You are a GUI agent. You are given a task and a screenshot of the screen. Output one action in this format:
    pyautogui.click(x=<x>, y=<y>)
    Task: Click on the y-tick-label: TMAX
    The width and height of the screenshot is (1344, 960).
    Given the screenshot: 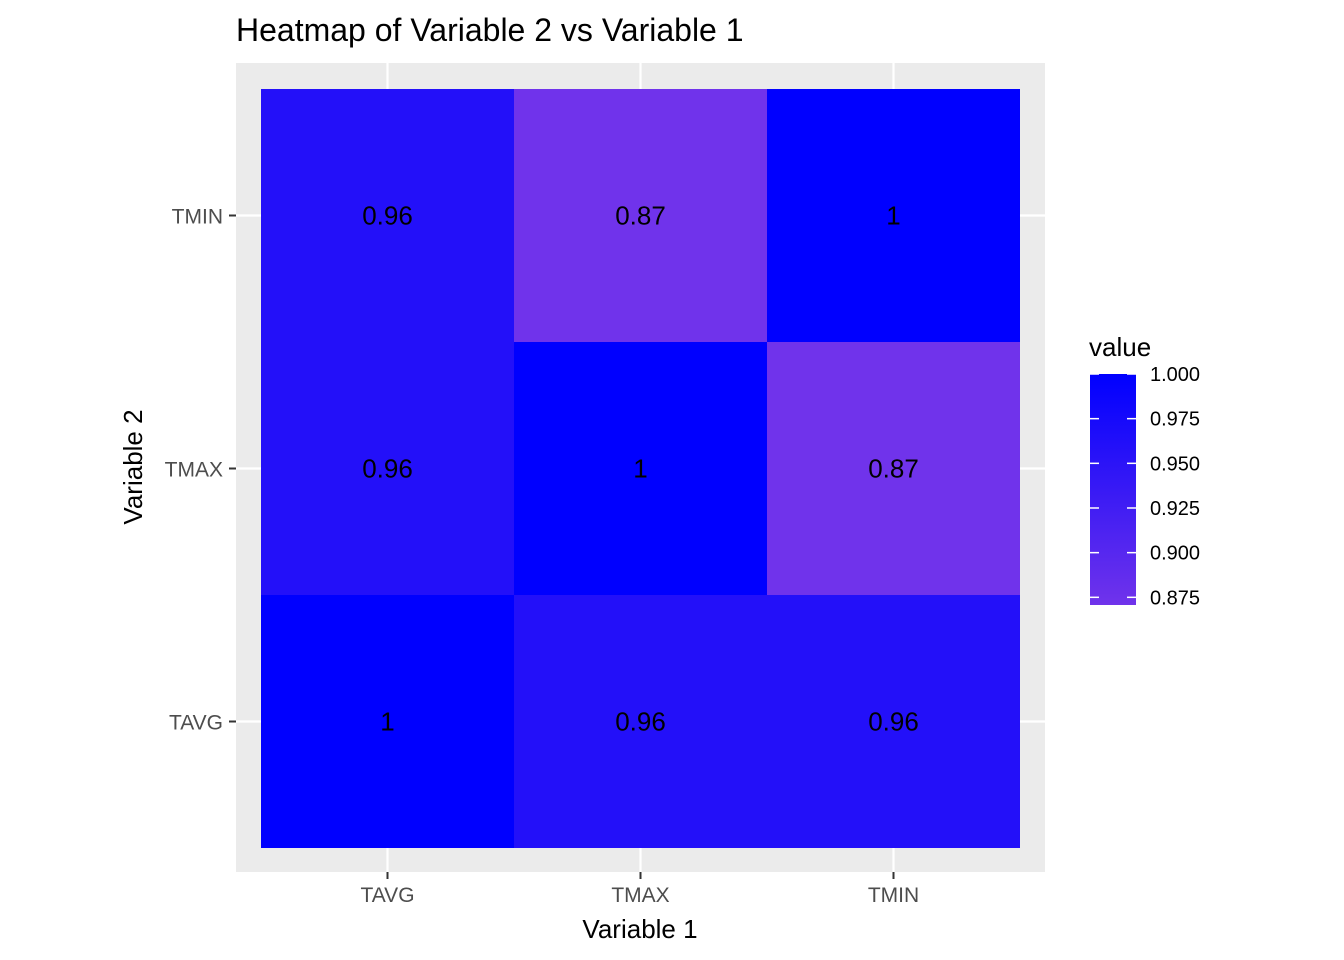 What is the action you would take?
    pyautogui.click(x=194, y=470)
    